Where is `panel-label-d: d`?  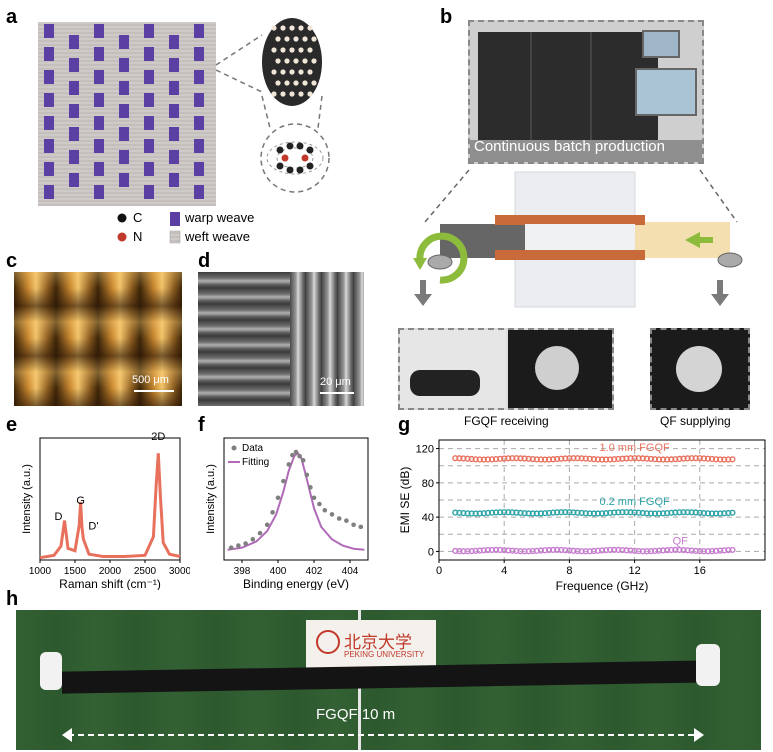 panel-label-d: d is located at coordinates (204, 261).